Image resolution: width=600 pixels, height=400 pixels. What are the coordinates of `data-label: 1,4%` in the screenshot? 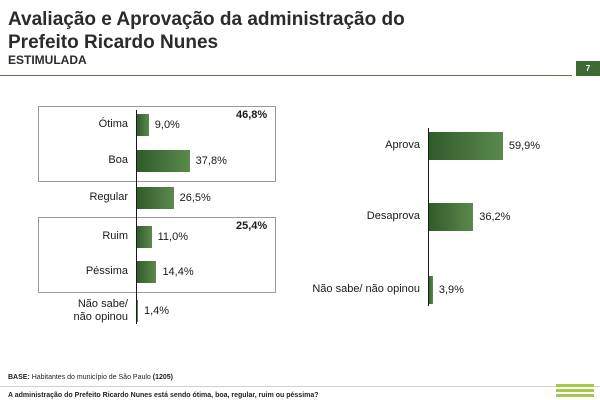 It's located at (157, 311).